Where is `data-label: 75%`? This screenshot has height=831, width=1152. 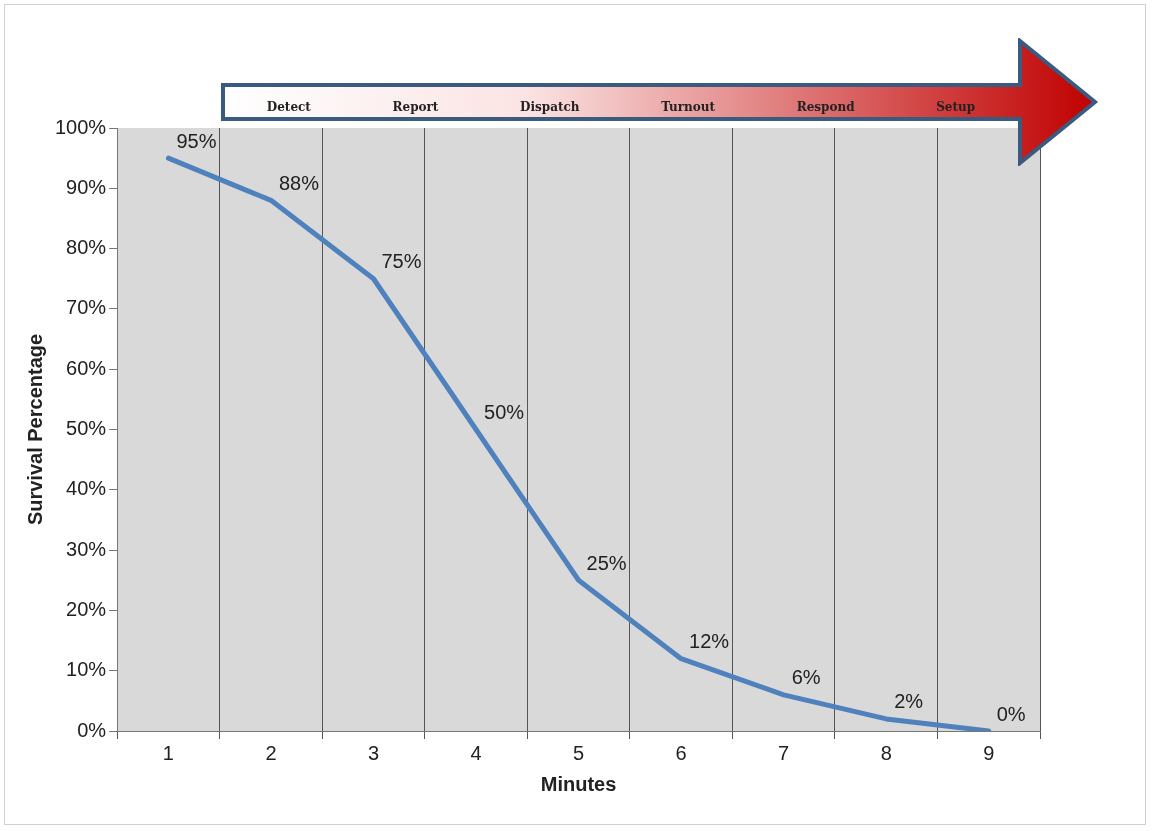
data-label: 75% is located at coordinates (401, 261).